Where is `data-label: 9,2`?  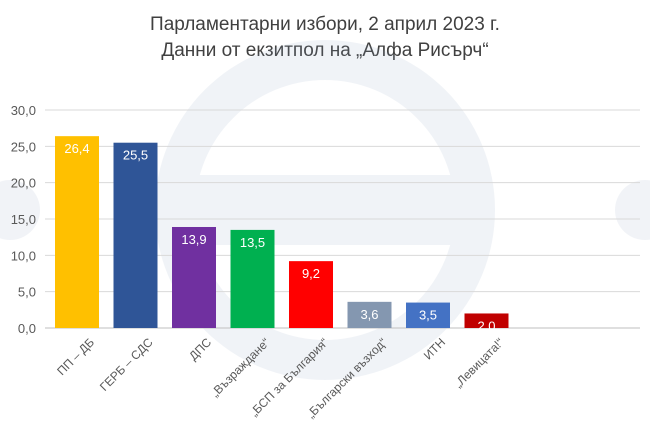
data-label: 9,2 is located at coordinates (311, 273).